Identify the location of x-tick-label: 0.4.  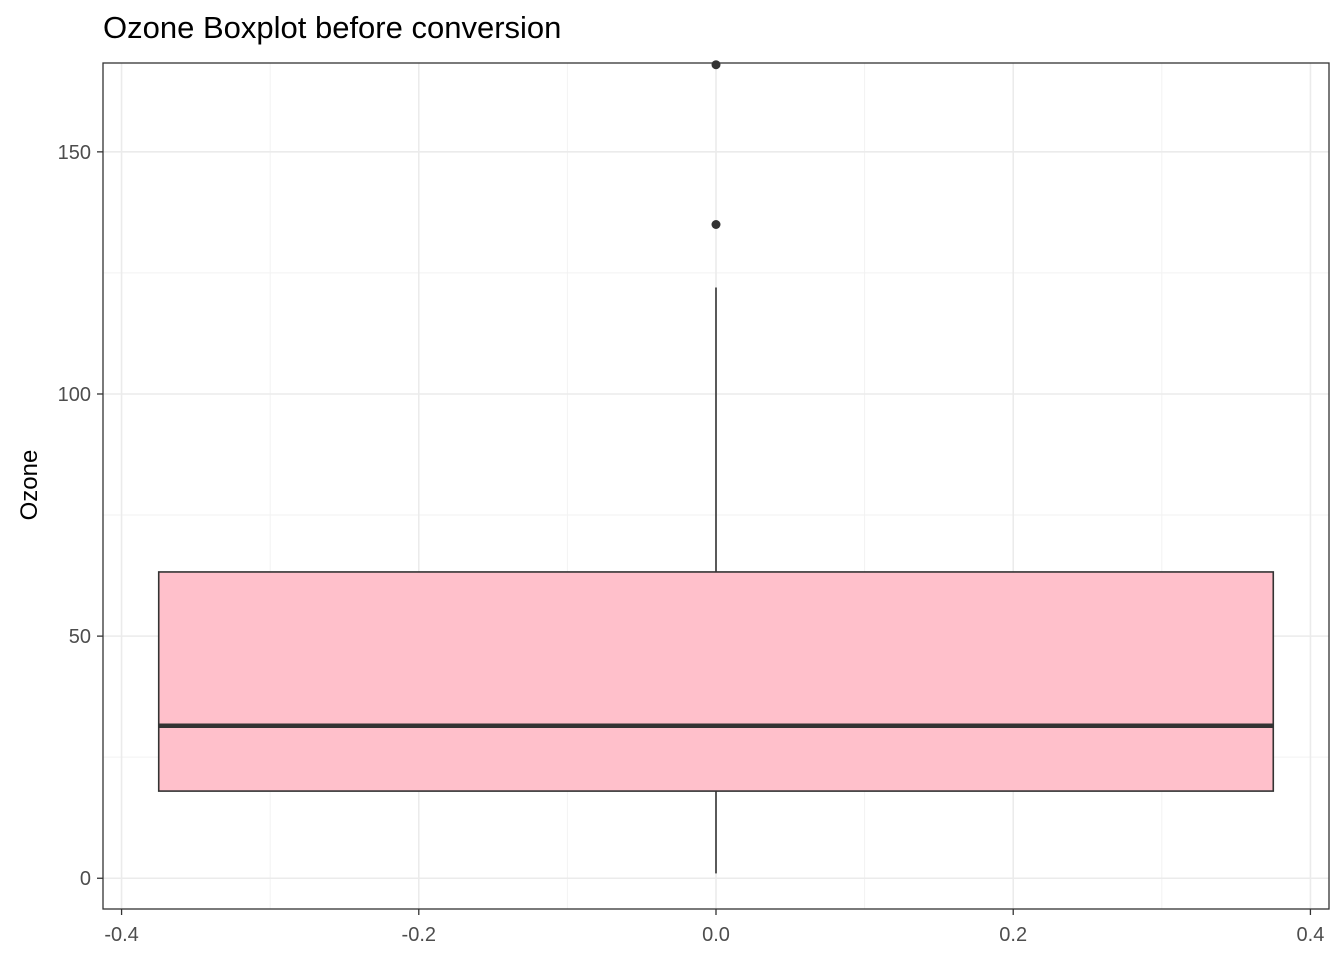
(1311, 935).